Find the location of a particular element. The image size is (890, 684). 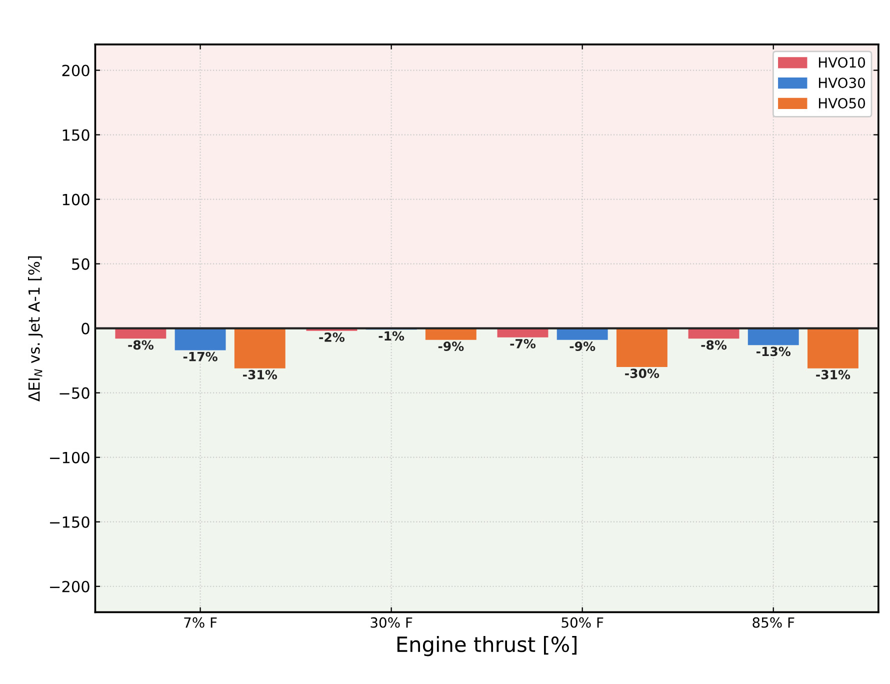

x-tick-label: 30% F is located at coordinates (391, 622).